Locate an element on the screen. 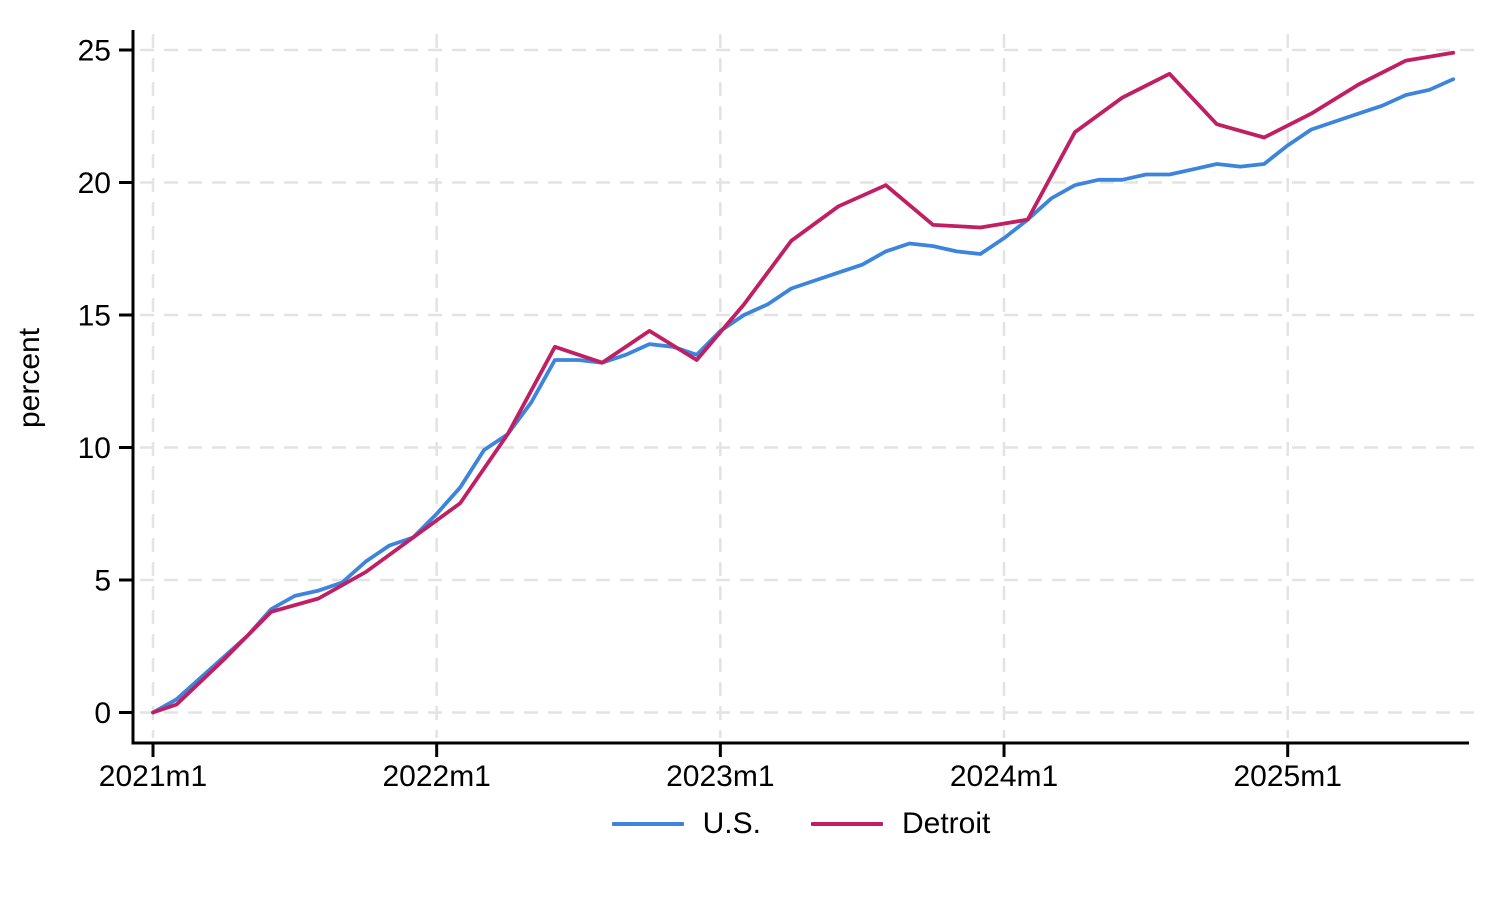 The width and height of the screenshot is (1500, 900). y-tick-label: 15 is located at coordinates (94, 316).